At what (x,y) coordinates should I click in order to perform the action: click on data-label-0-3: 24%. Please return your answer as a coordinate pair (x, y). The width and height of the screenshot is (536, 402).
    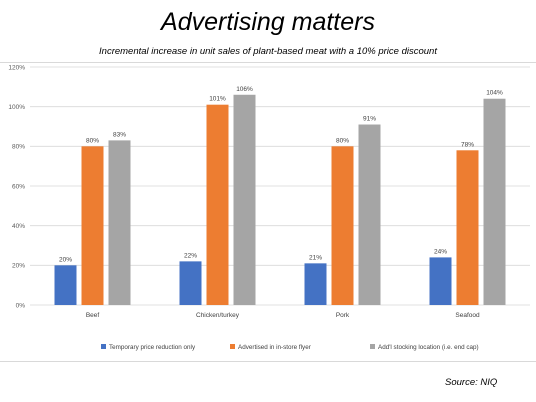
    Looking at the image, I should click on (440, 251).